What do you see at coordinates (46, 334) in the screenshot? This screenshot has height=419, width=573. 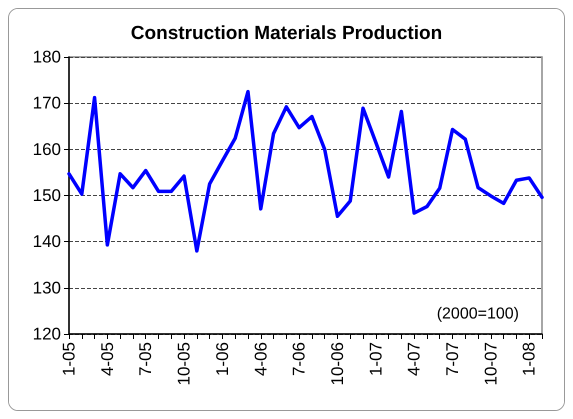 I see `y-tick-label: 120` at bounding box center [46, 334].